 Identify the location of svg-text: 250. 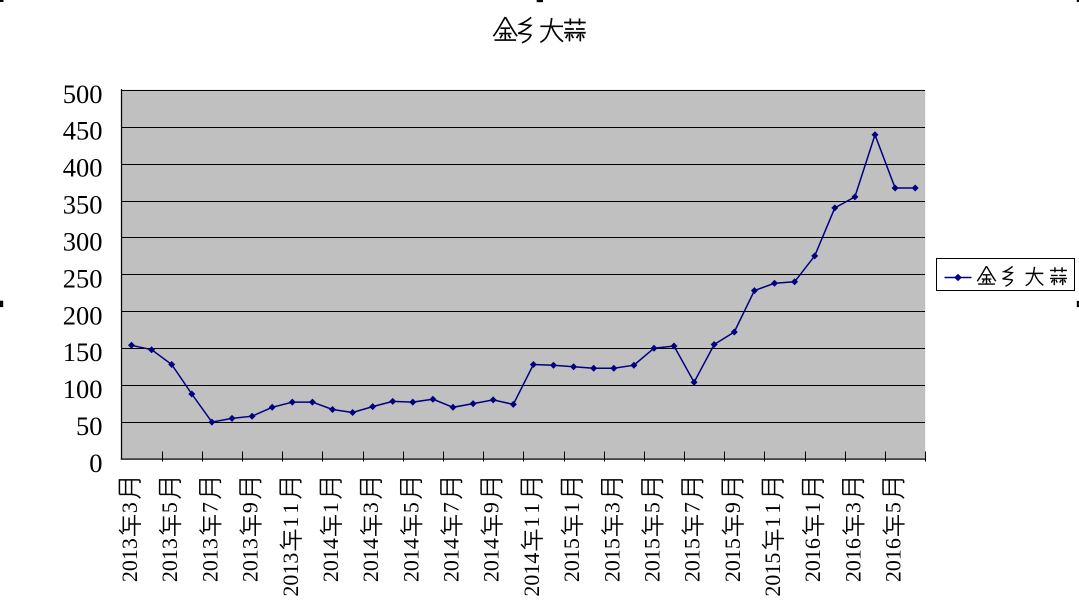
(83, 278).